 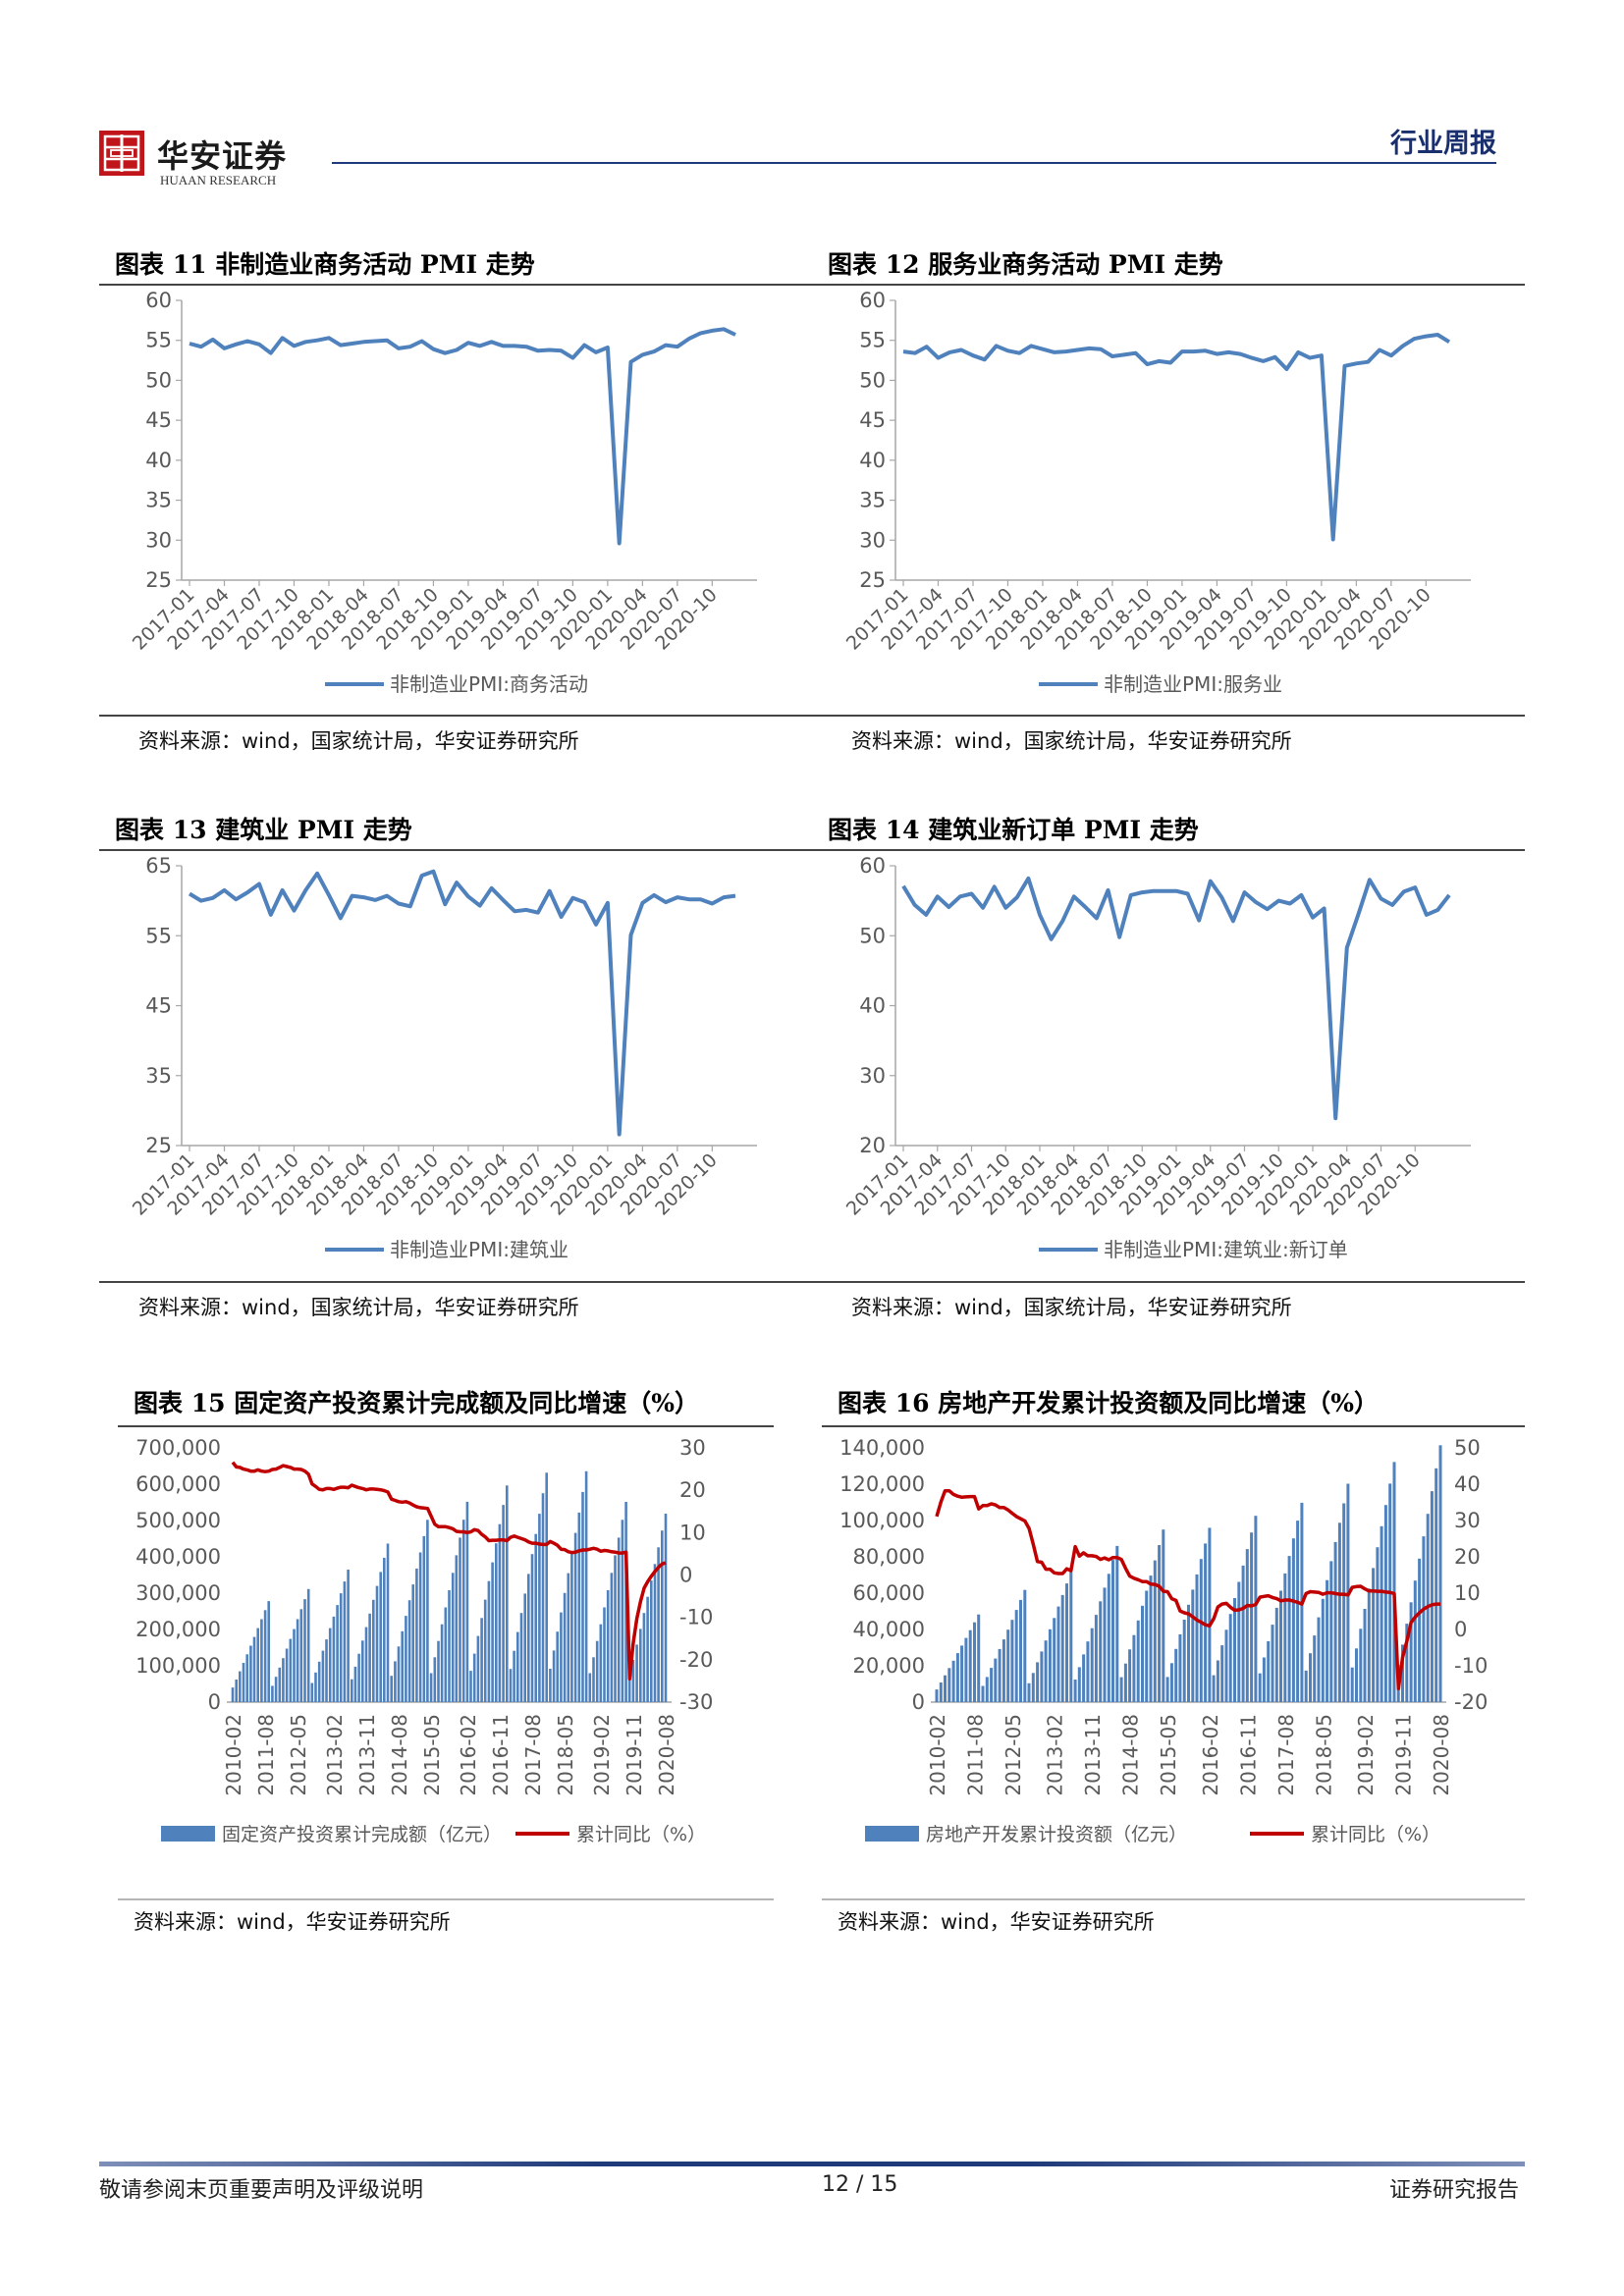 What do you see at coordinates (641, 1835) in the screenshot?
I see `legend-line-label: 累计同比（%）` at bounding box center [641, 1835].